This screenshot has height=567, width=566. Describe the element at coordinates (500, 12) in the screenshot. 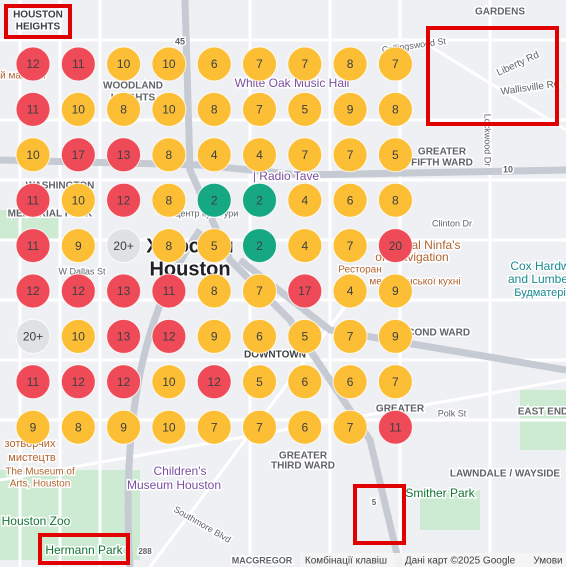

I see `map-label: GARDENS` at that location.